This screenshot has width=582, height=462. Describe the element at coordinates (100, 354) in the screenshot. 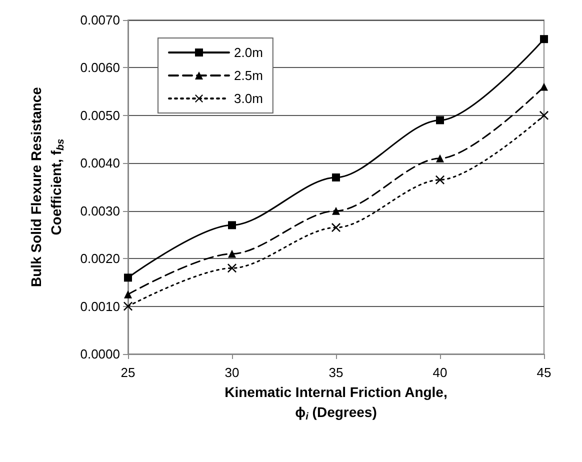

I see `y-tick-label: 0.0000` at that location.